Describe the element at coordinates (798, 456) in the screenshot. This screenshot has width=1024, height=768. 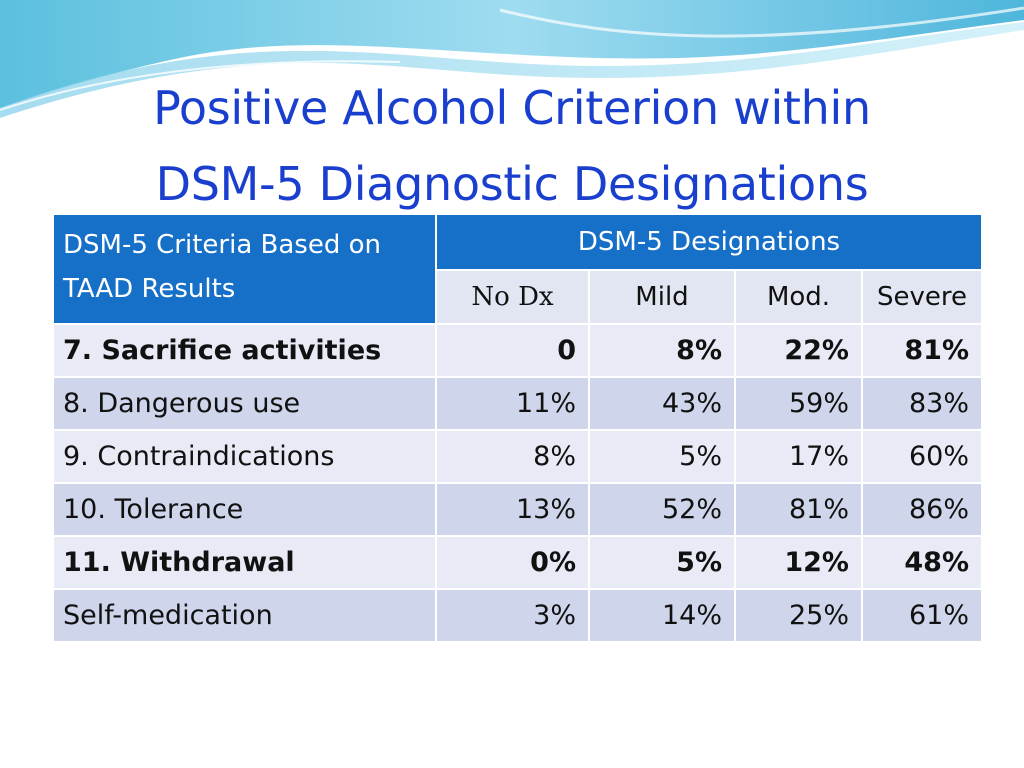
I see `cell-mod: 17%` at that location.